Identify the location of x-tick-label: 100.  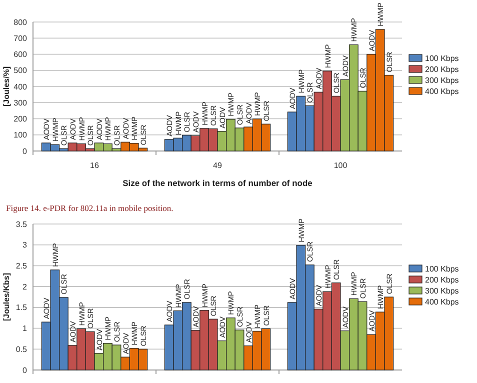
(341, 165).